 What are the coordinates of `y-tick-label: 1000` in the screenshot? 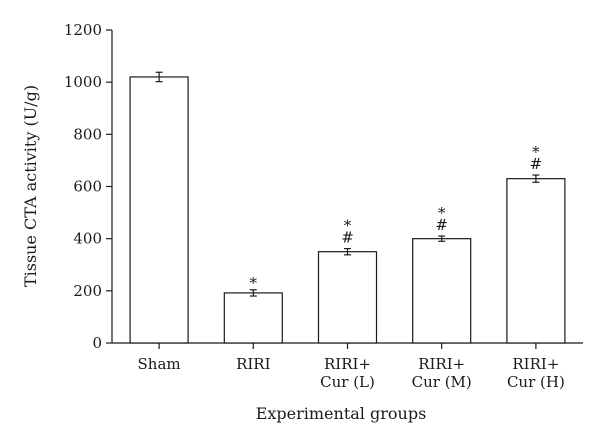 It's located at (83, 82).